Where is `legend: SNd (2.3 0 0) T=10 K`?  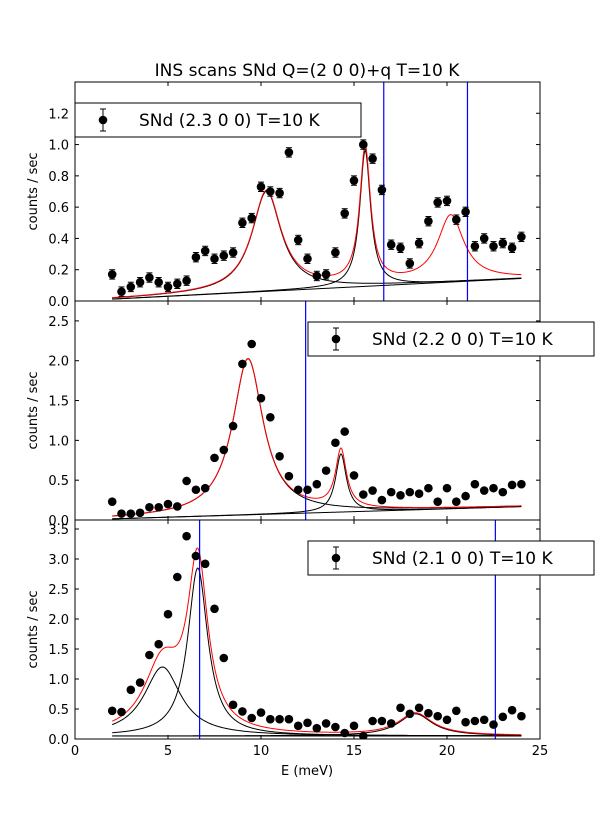 legend: SNd (2.3 0 0) T=10 K is located at coordinates (218, 120).